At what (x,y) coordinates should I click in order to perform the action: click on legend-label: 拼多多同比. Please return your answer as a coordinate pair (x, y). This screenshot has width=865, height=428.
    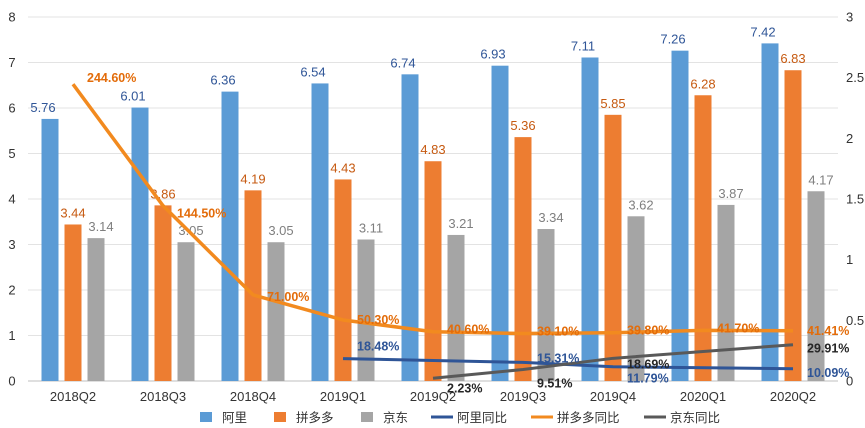
    Looking at the image, I should click on (588, 418).